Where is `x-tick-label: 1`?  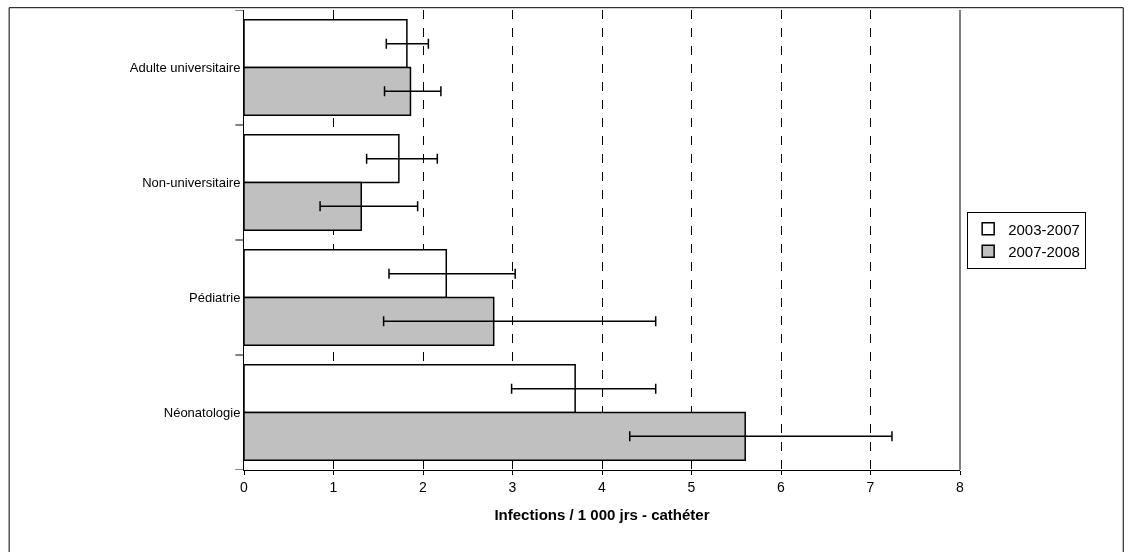
x-tick-label: 1 is located at coordinates (333, 486).